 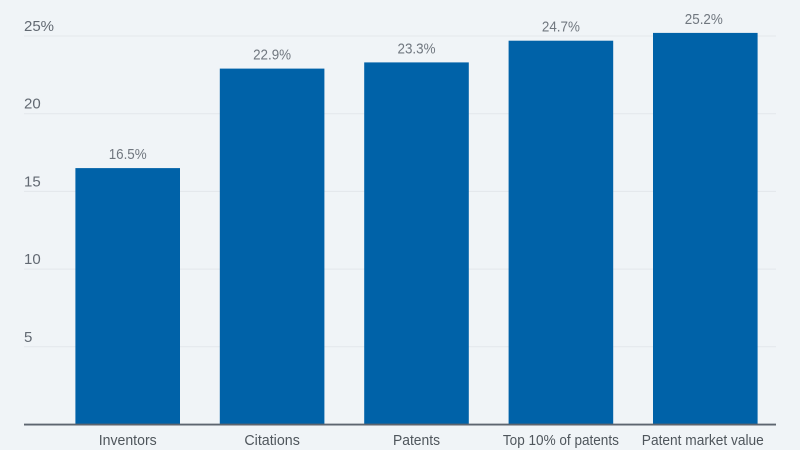 I want to click on svg-text: Top 10% of patents, so click(x=561, y=440).